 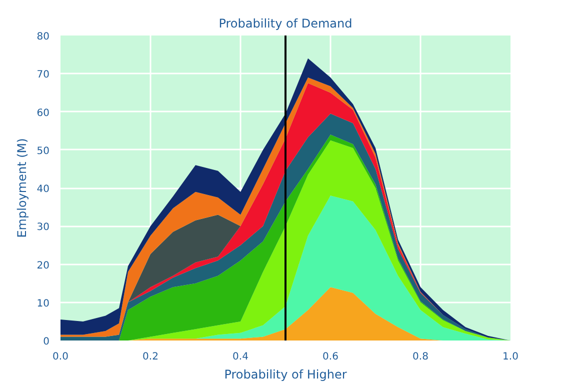 I want to click on x-tick-label: 0.4, so click(x=240, y=357).